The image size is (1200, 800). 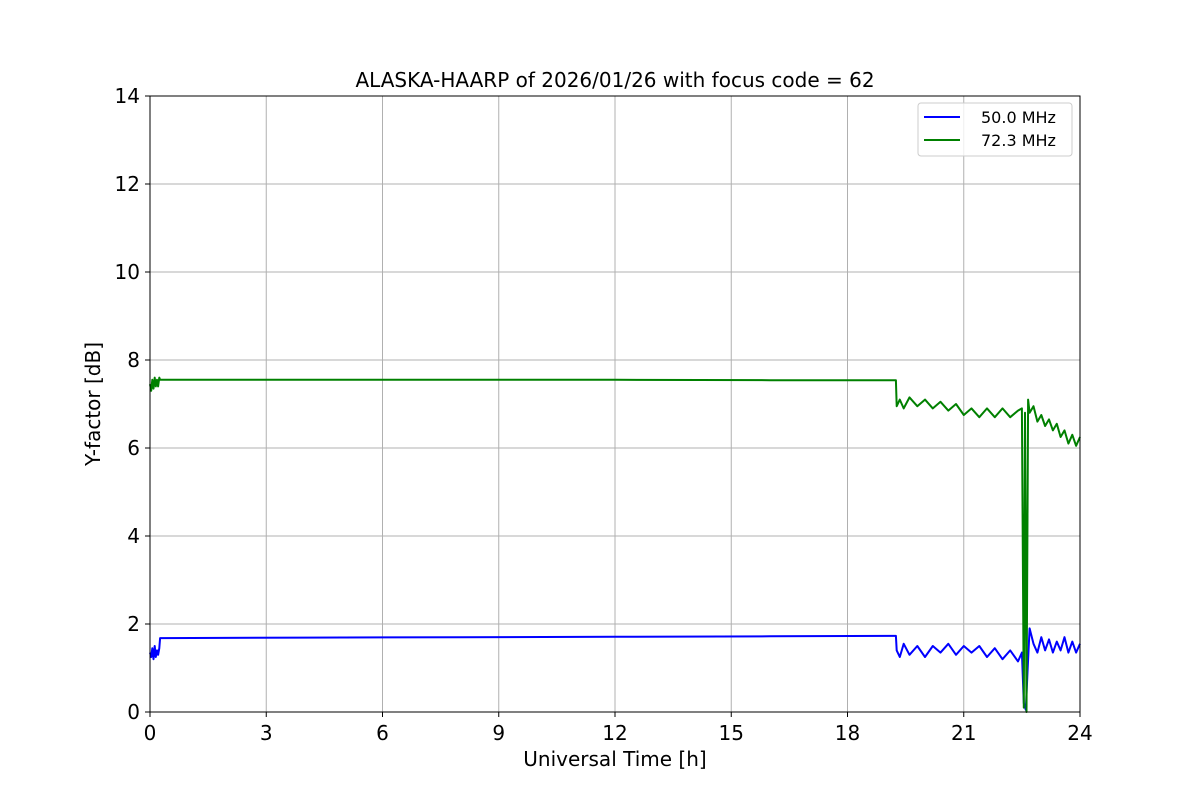 What do you see at coordinates (127, 272) in the screenshot?
I see `y-tick-label: 10` at bounding box center [127, 272].